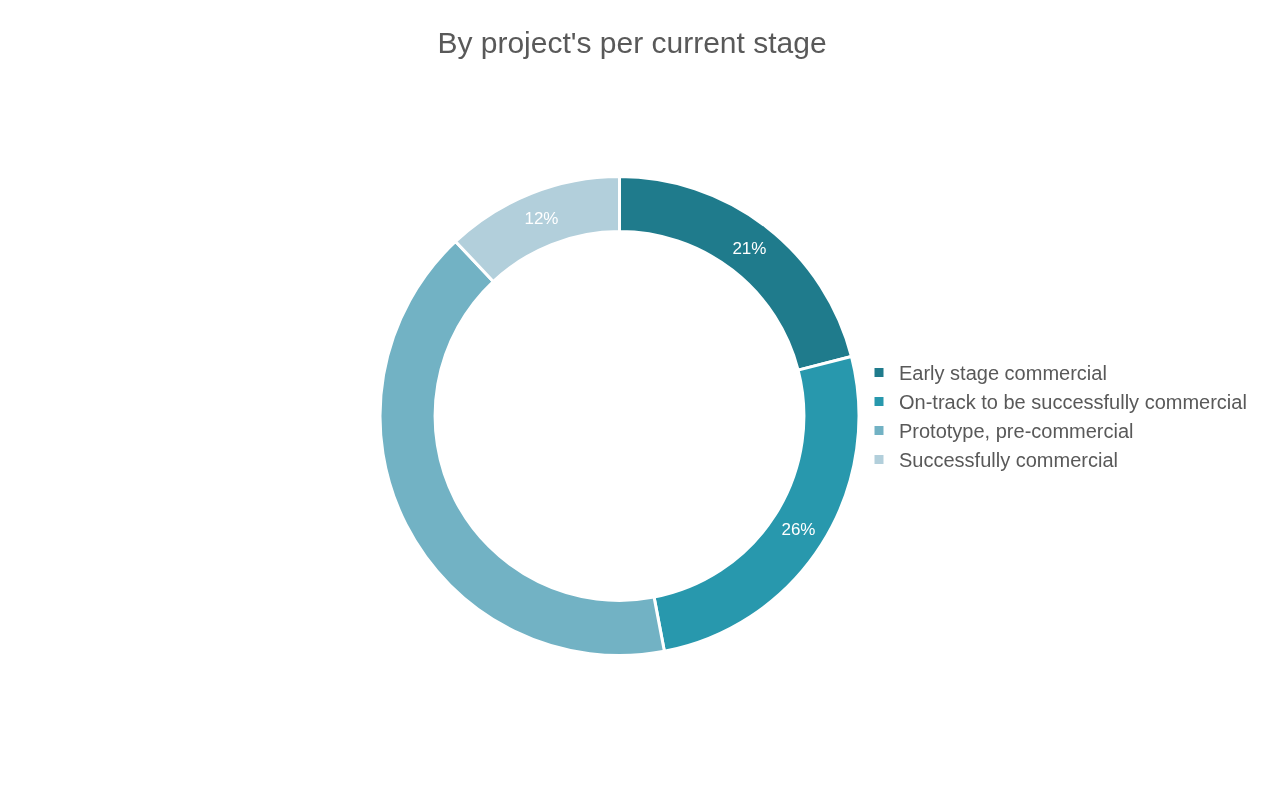 Image resolution: width=1264 pixels, height=792 pixels. Describe the element at coordinates (541, 219) in the screenshot. I see `data-label: 12%` at that location.